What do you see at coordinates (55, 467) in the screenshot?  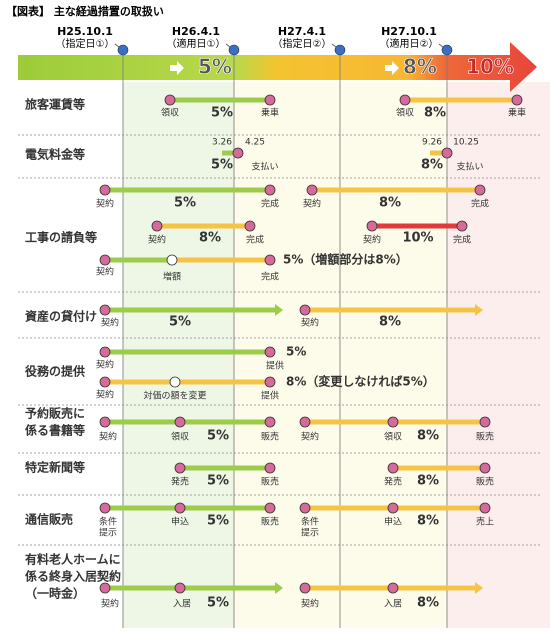 I see `row-label: 特定新聞等` at bounding box center [55, 467].